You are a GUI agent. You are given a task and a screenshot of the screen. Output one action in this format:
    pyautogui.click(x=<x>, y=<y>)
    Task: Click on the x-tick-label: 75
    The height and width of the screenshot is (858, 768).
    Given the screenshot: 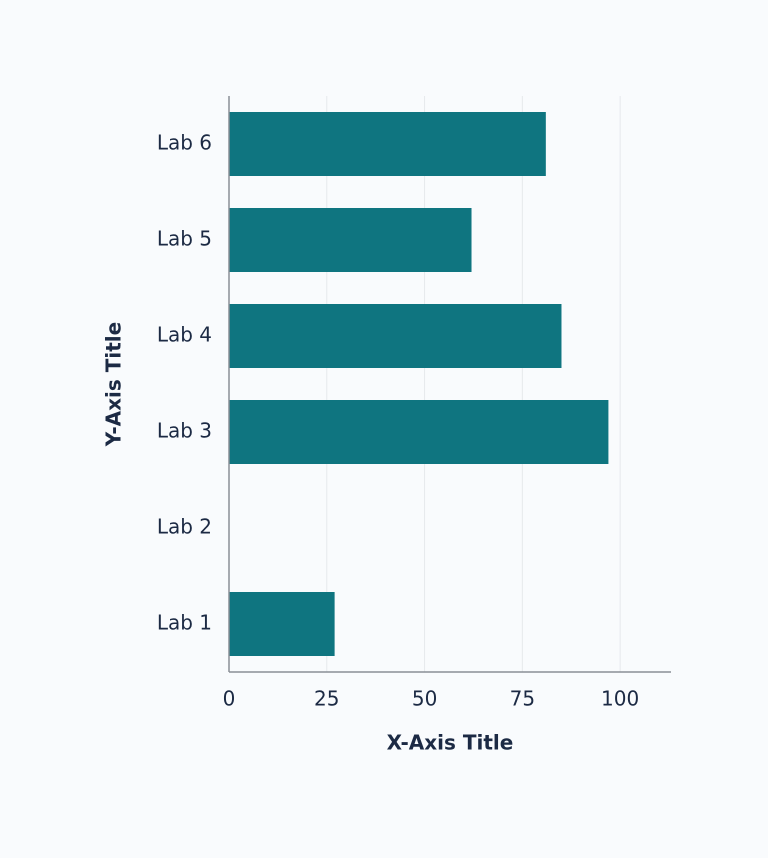 What is the action you would take?
    pyautogui.click(x=522, y=699)
    